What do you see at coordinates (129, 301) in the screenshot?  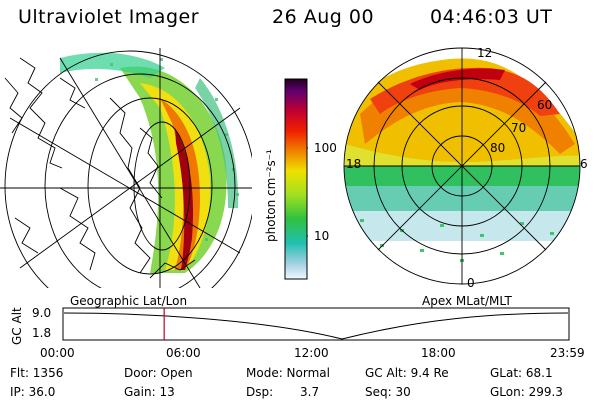 I see `left-panel-caption: Geographic Lat/Lon` at bounding box center [129, 301].